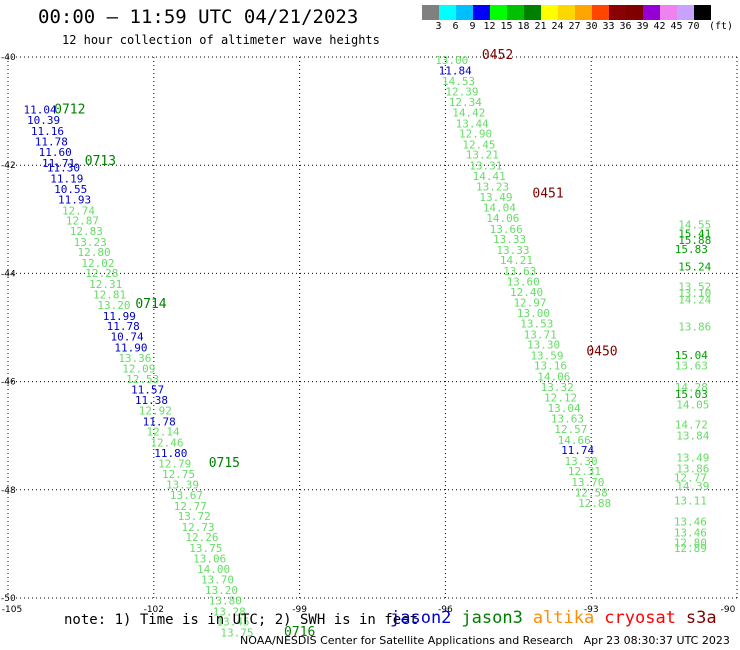 The image size is (740, 650). I want to click on color-scale-bar, so click(566, 12).